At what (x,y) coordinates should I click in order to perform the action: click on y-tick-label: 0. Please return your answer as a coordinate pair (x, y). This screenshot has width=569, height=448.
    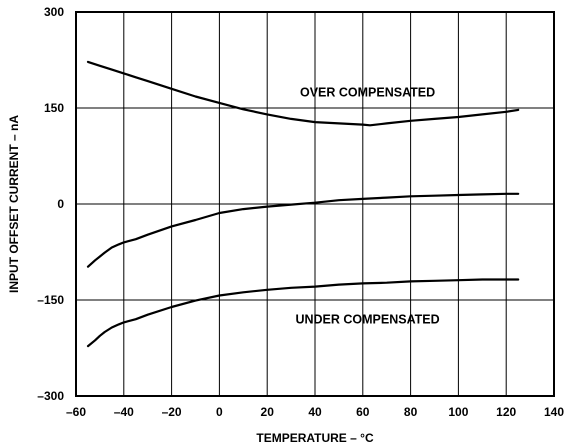
    Looking at the image, I should click on (60, 204).